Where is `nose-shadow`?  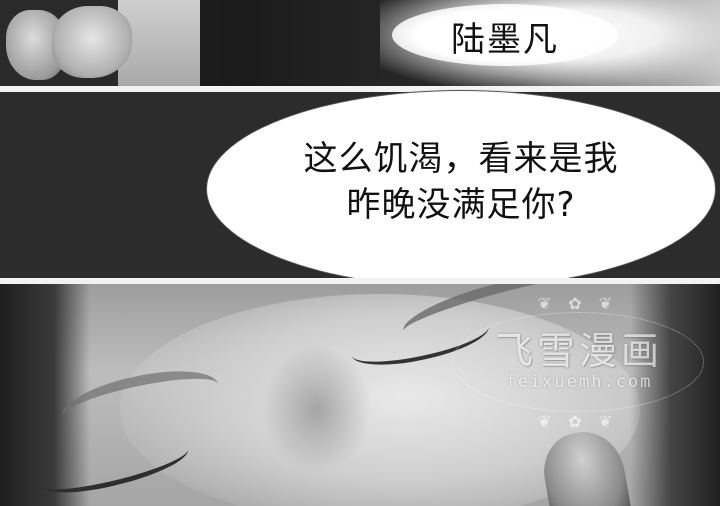
nose-shadow is located at coordinates (317, 409).